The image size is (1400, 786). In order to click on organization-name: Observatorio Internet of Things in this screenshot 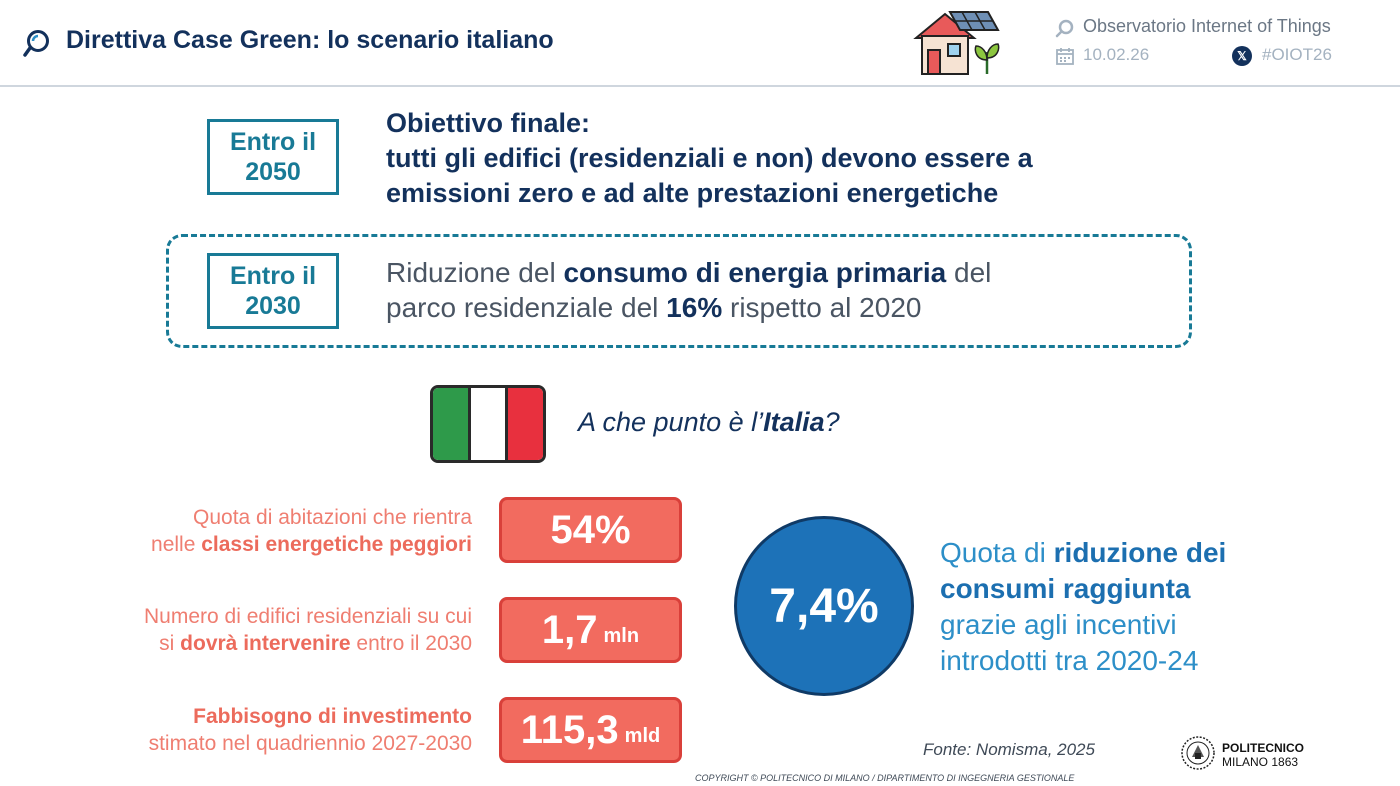, I will do `click(1207, 26)`.